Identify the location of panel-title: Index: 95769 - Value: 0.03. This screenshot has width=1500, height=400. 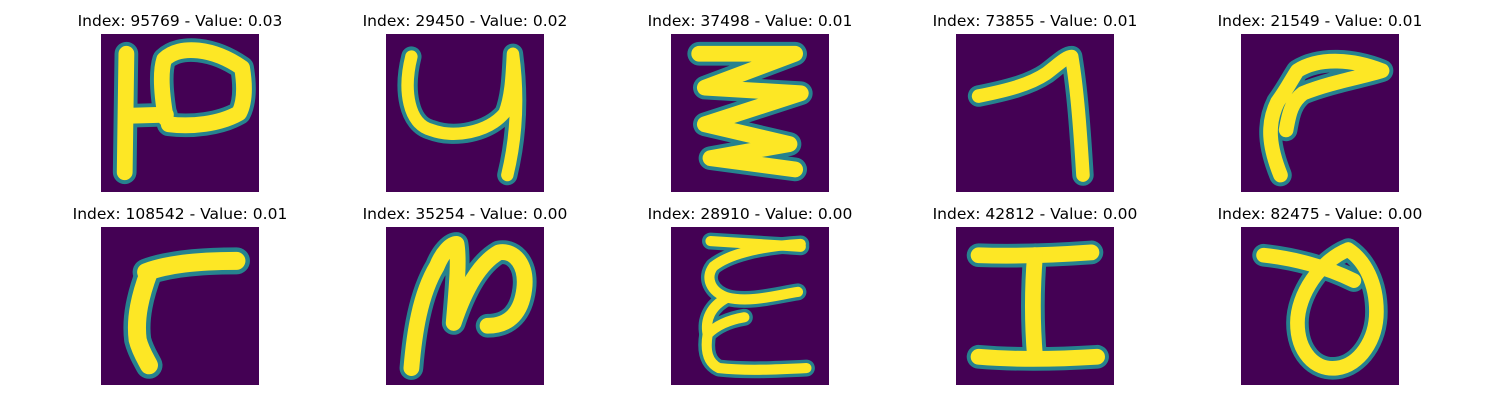
(180, 21).